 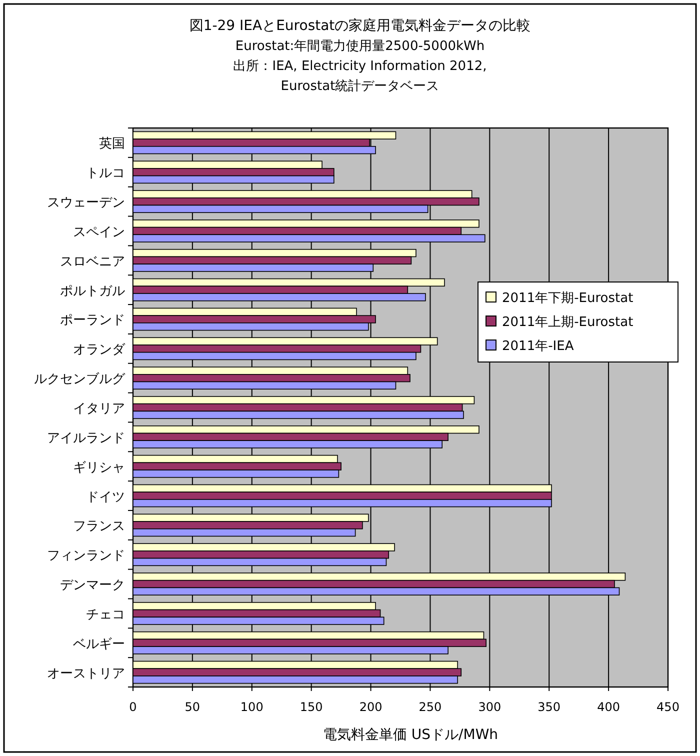 What do you see at coordinates (99, 350) in the screenshot?
I see `y-tick-label: オランダ` at bounding box center [99, 350].